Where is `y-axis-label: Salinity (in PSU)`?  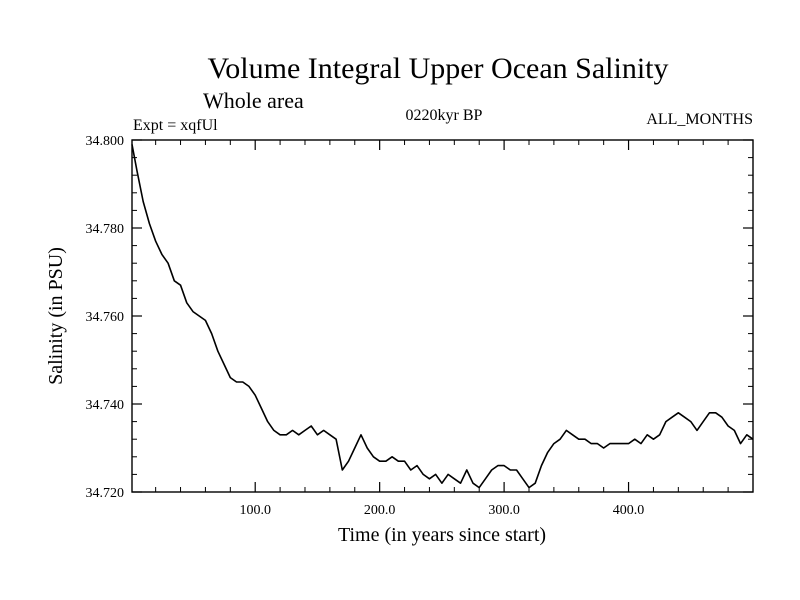
y-axis-label: Salinity (in PSU) is located at coordinates (56, 316).